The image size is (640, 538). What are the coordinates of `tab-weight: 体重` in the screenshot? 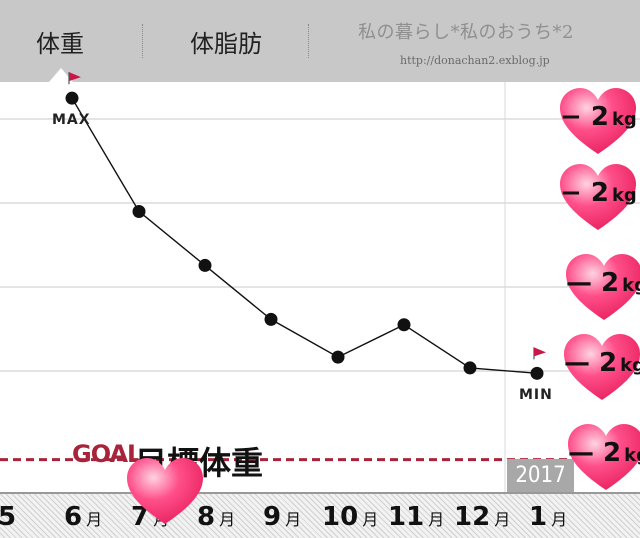 It's located at (60, 44).